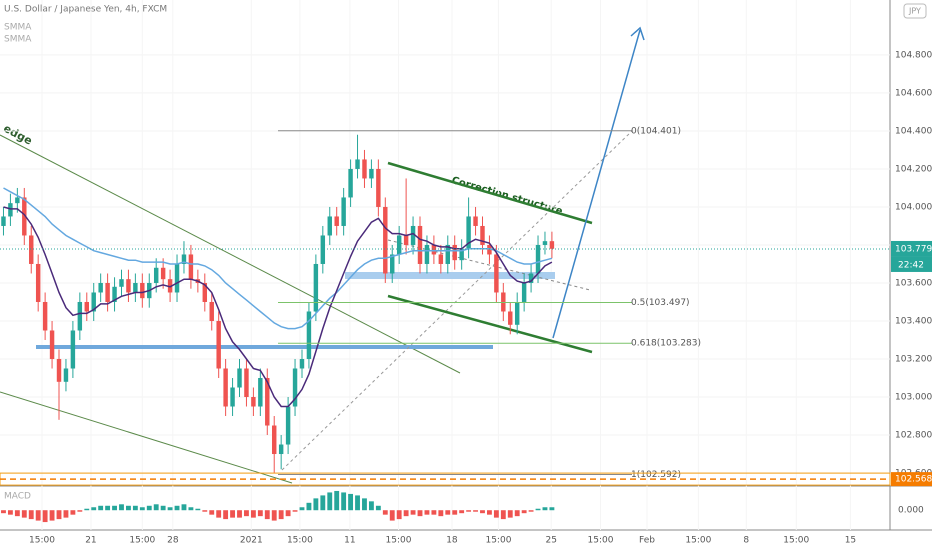 The image size is (932, 550). What do you see at coordinates (913, 283) in the screenshot?
I see `y-tick-label: 103.600` at bounding box center [913, 283].